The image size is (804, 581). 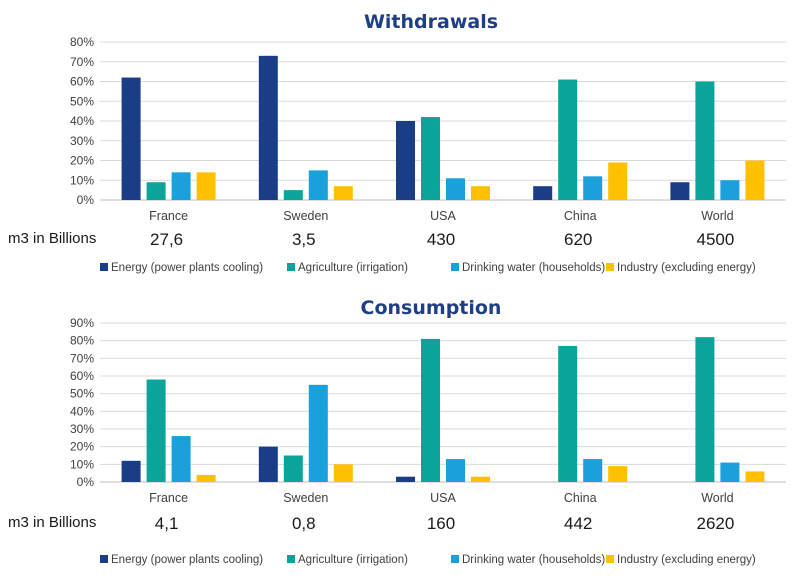 What do you see at coordinates (82, 323) in the screenshot?
I see `consumption-y-tick-label: 90%` at bounding box center [82, 323].